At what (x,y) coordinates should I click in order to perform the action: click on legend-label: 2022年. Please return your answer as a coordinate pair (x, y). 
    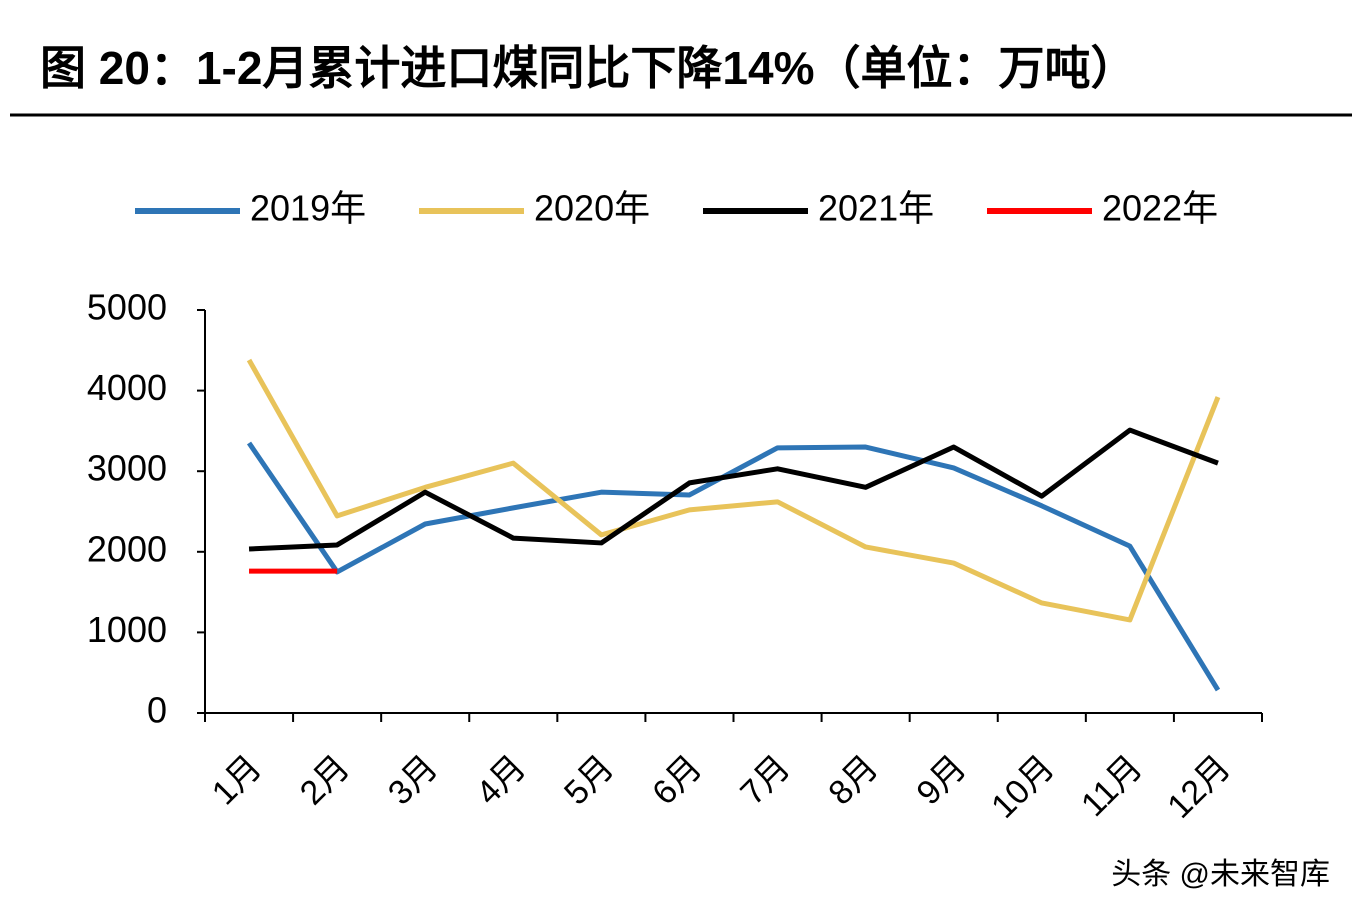
    Looking at the image, I should click on (1160, 208).